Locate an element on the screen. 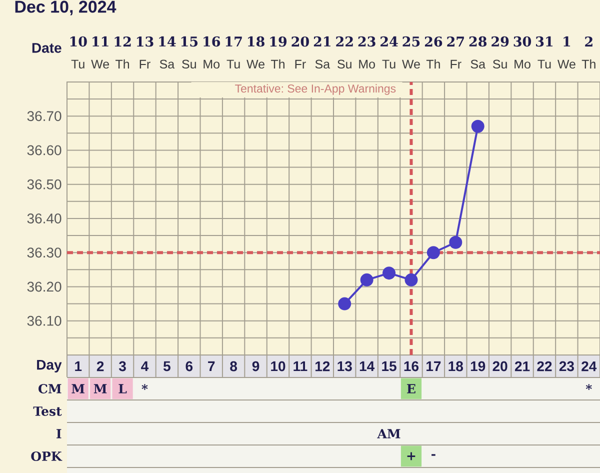  x-tick-label: 7 is located at coordinates (211, 366).